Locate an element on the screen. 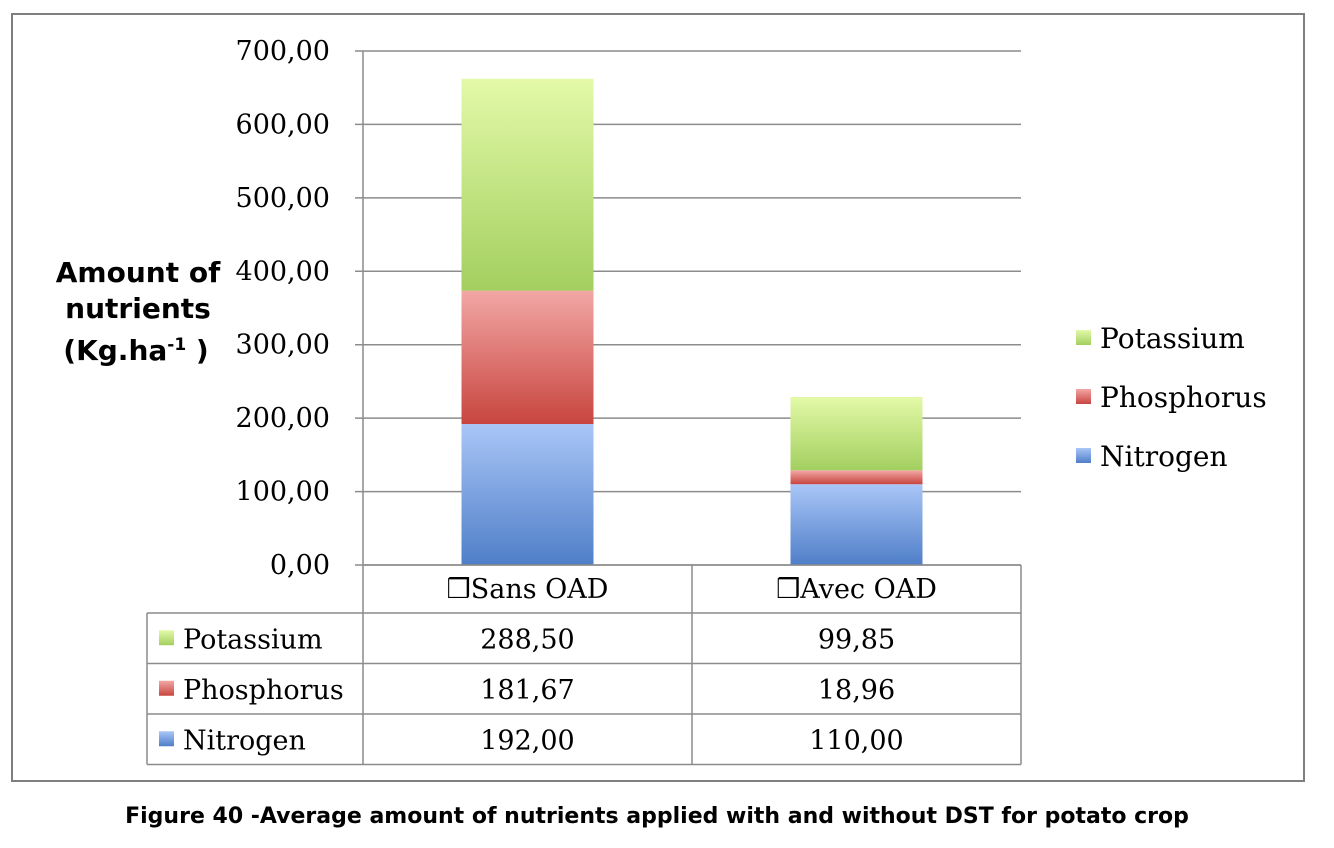 The image size is (1334, 848). legend-label-potassium: Potassium is located at coordinates (1172, 338).